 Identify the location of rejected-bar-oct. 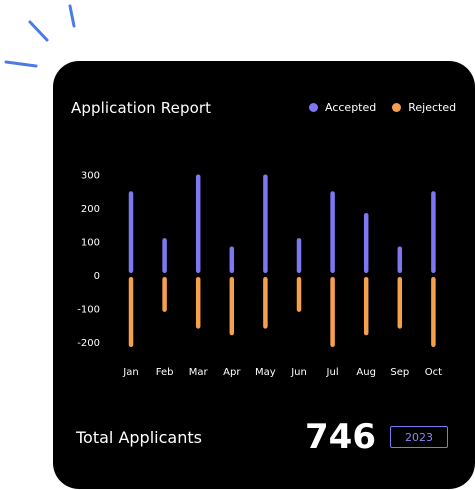
(433, 312).